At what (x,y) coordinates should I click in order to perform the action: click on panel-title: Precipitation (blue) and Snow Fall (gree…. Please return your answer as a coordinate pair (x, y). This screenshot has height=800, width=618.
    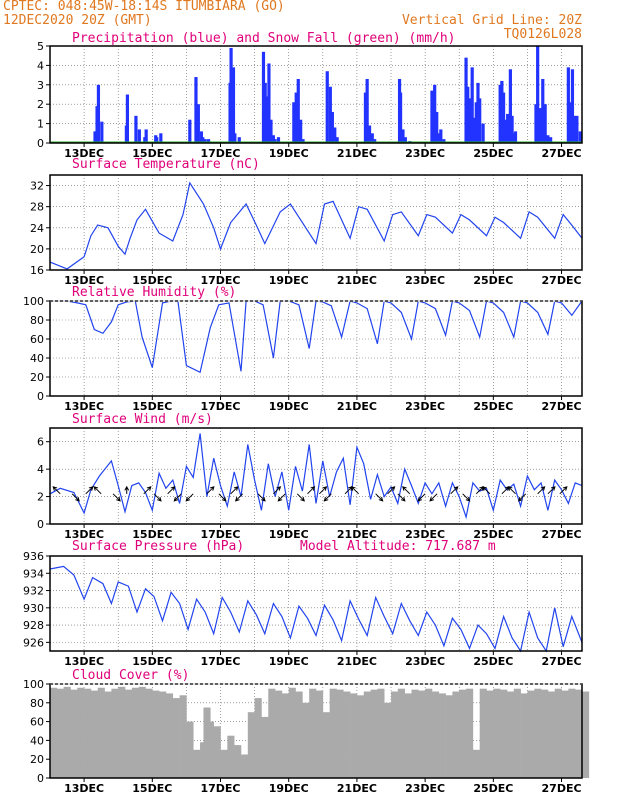
    Looking at the image, I should click on (264, 38).